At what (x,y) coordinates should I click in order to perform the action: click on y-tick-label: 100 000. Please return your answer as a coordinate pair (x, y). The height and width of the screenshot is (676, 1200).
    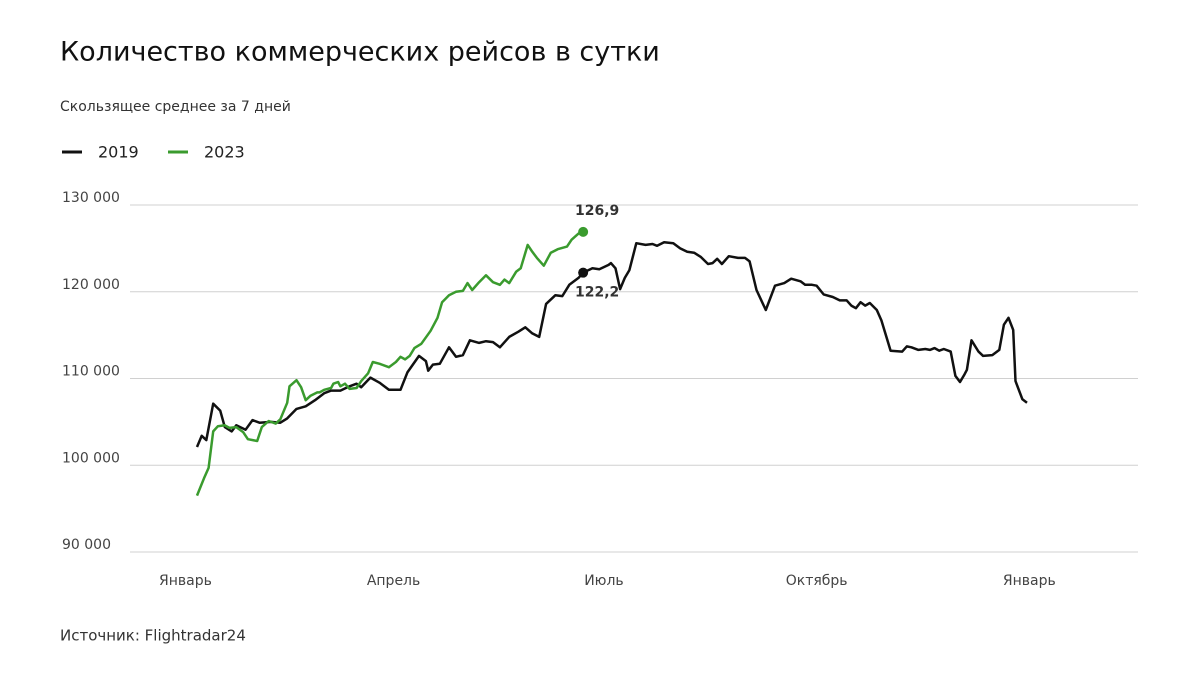
    Looking at the image, I should click on (91, 458).